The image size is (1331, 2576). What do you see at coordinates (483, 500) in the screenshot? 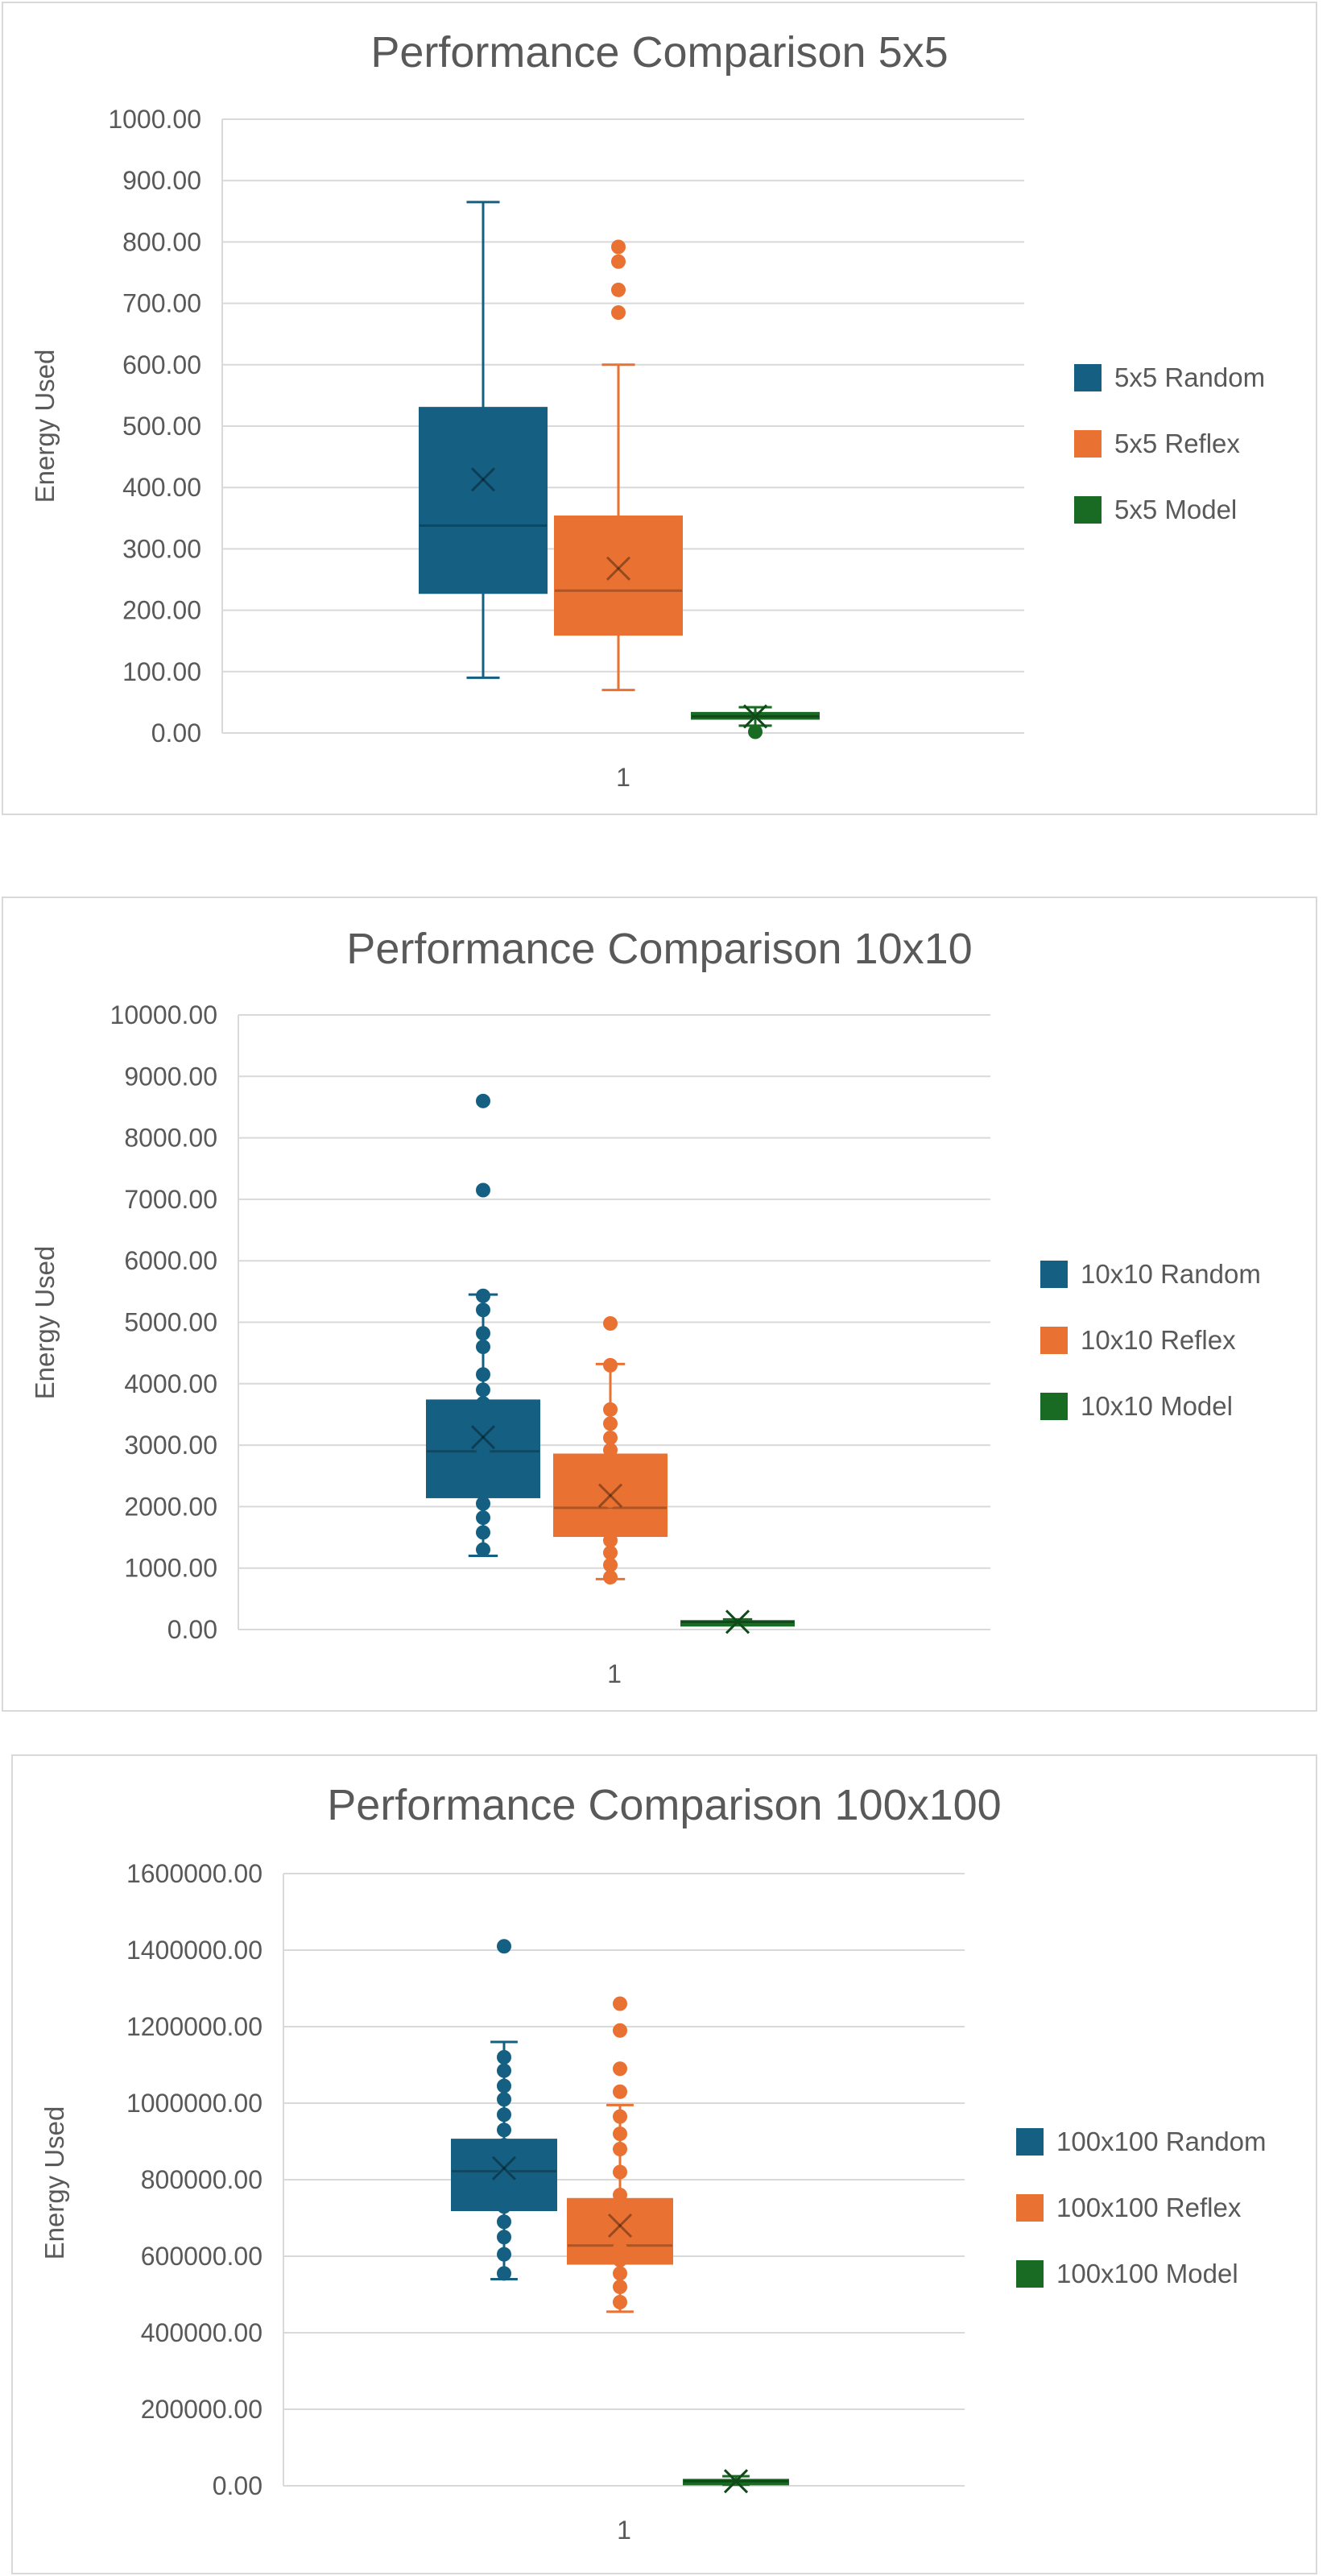
I see `box-iqr` at bounding box center [483, 500].